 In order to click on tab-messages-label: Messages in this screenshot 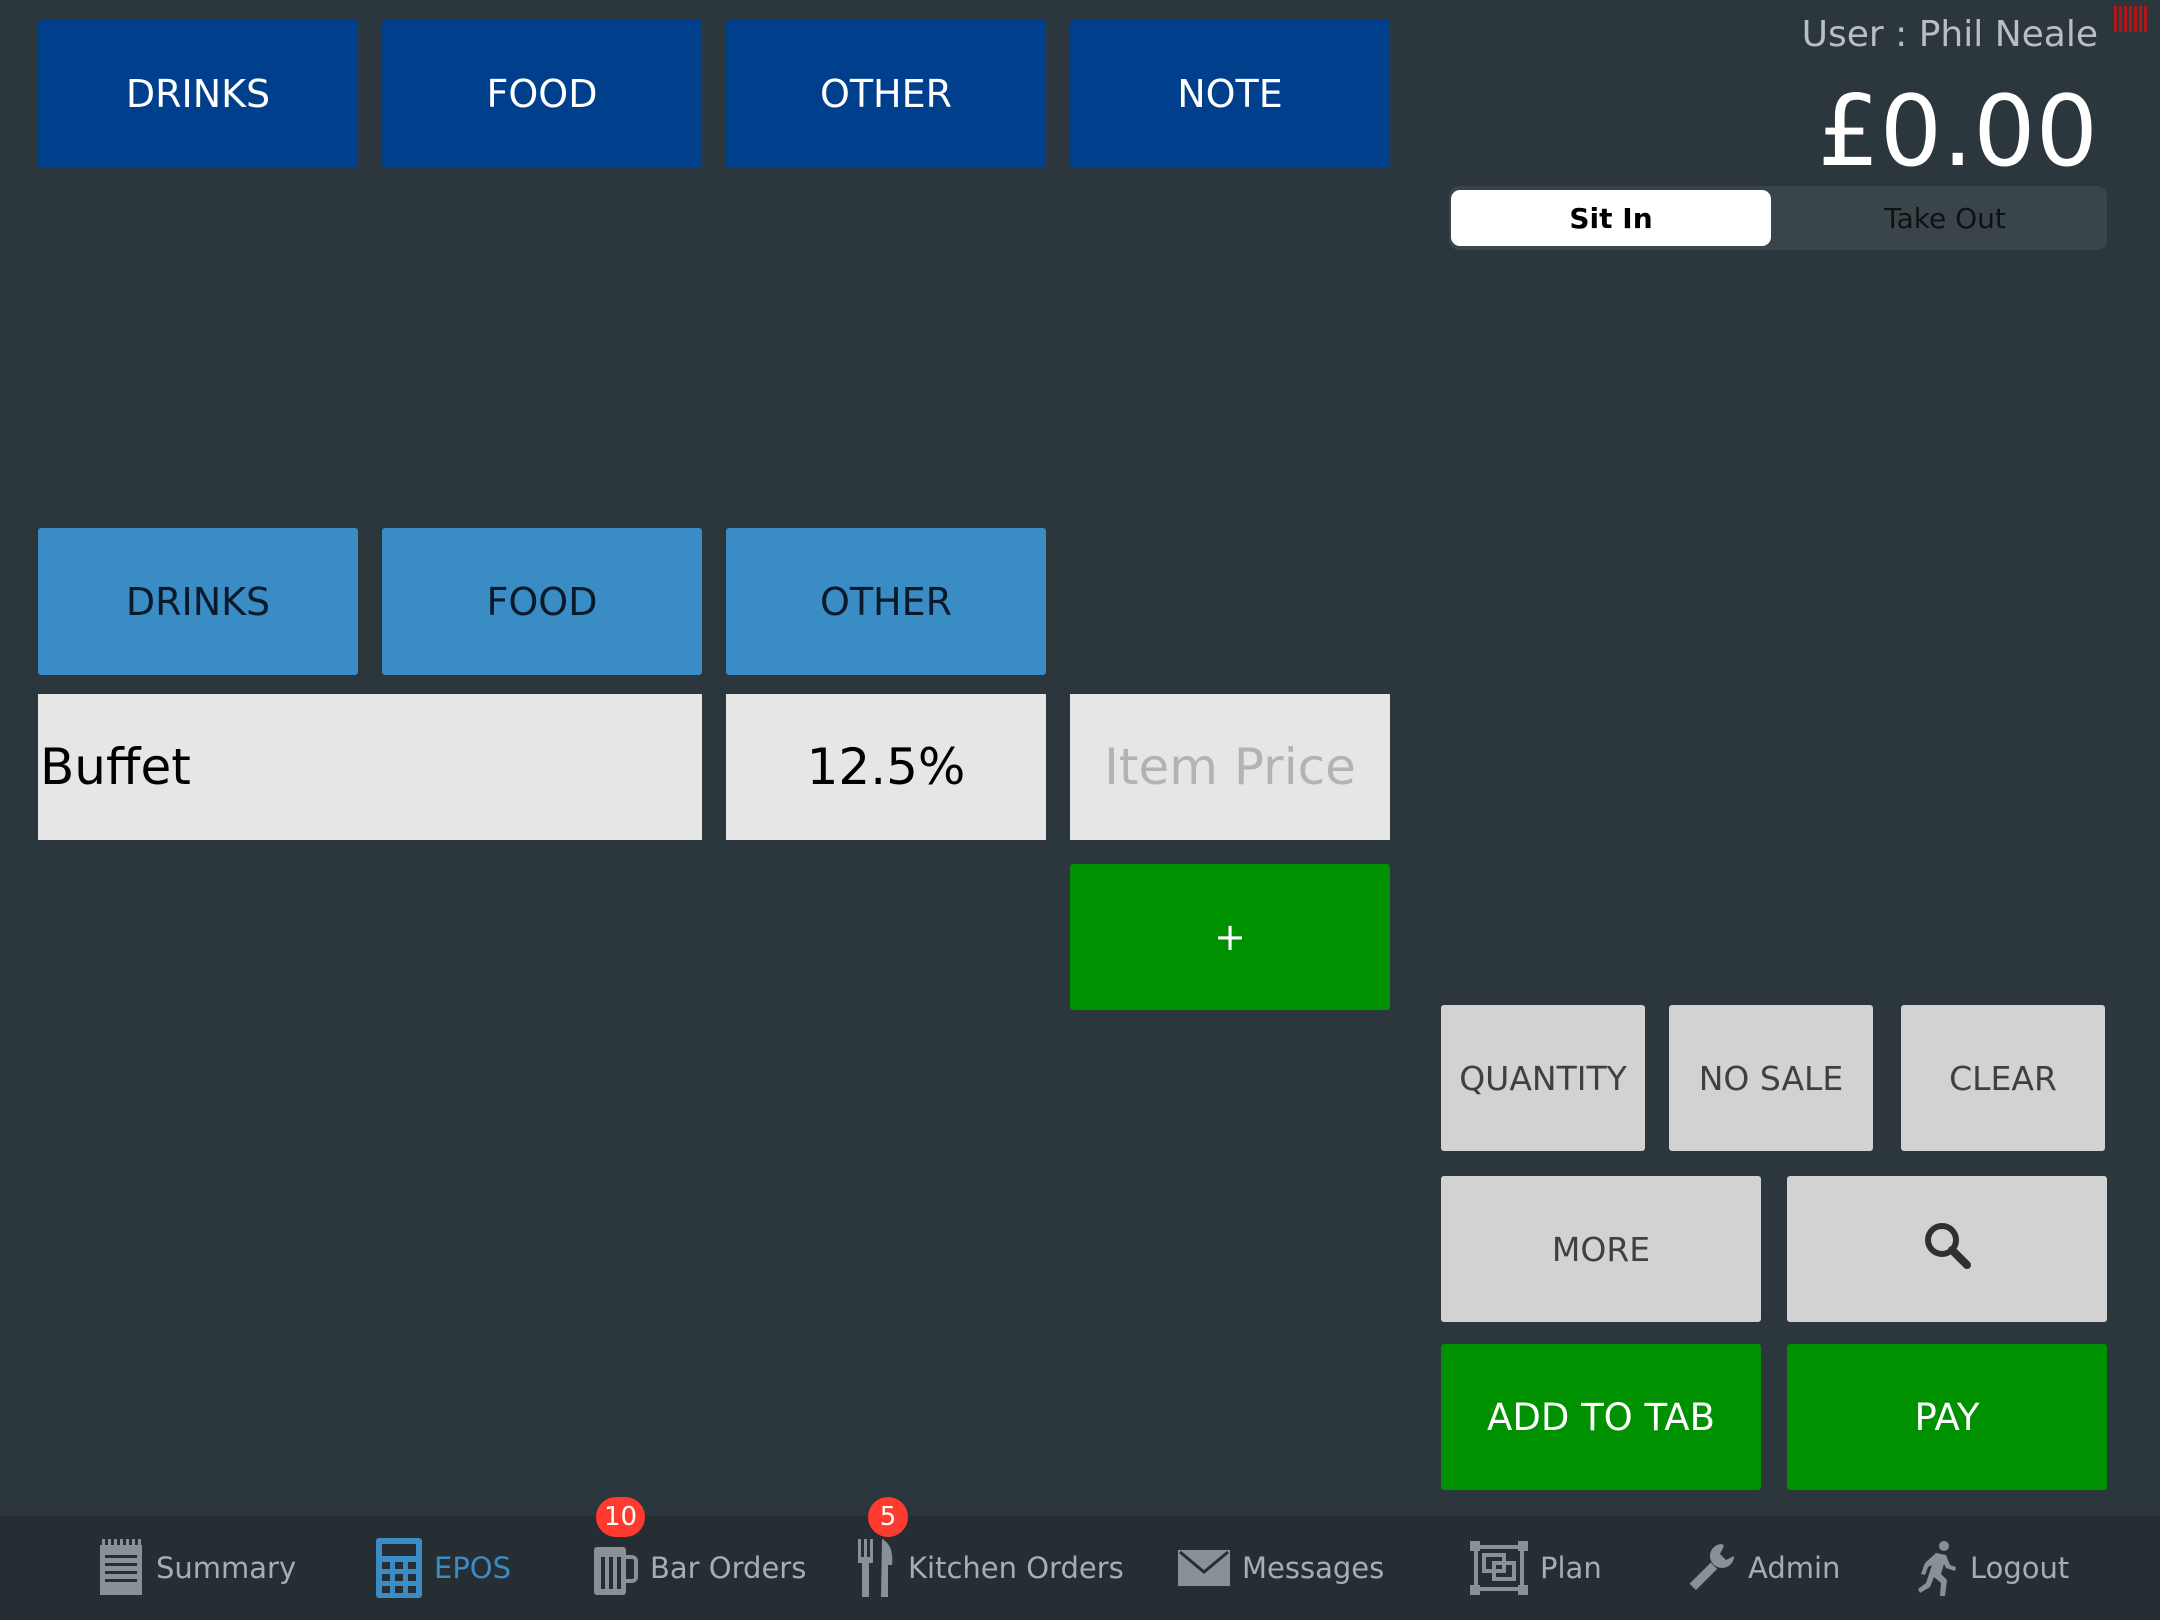, I will do `click(1313, 1568)`.